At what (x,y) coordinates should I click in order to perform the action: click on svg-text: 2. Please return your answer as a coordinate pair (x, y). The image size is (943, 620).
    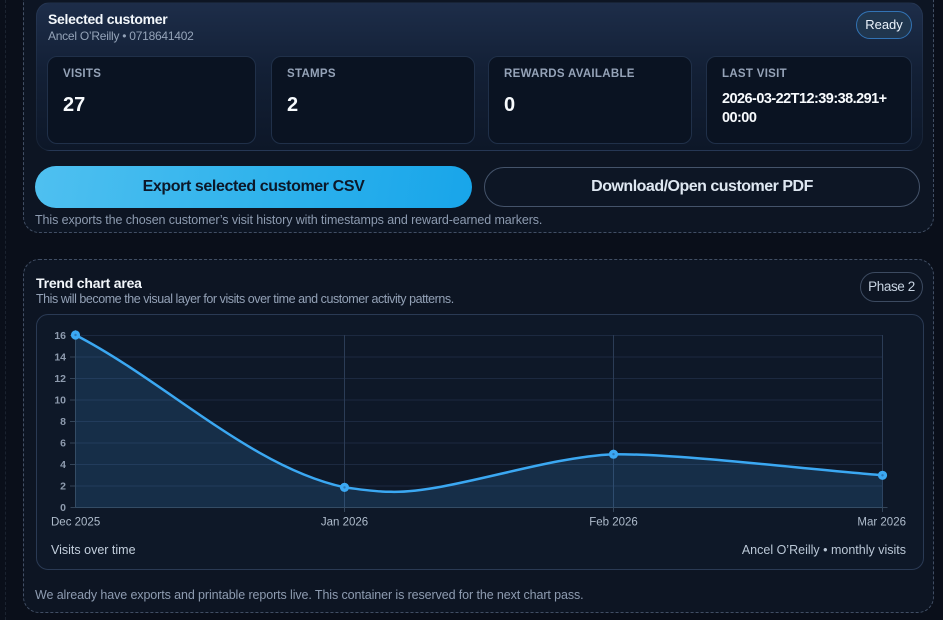
    Looking at the image, I should click on (63, 487).